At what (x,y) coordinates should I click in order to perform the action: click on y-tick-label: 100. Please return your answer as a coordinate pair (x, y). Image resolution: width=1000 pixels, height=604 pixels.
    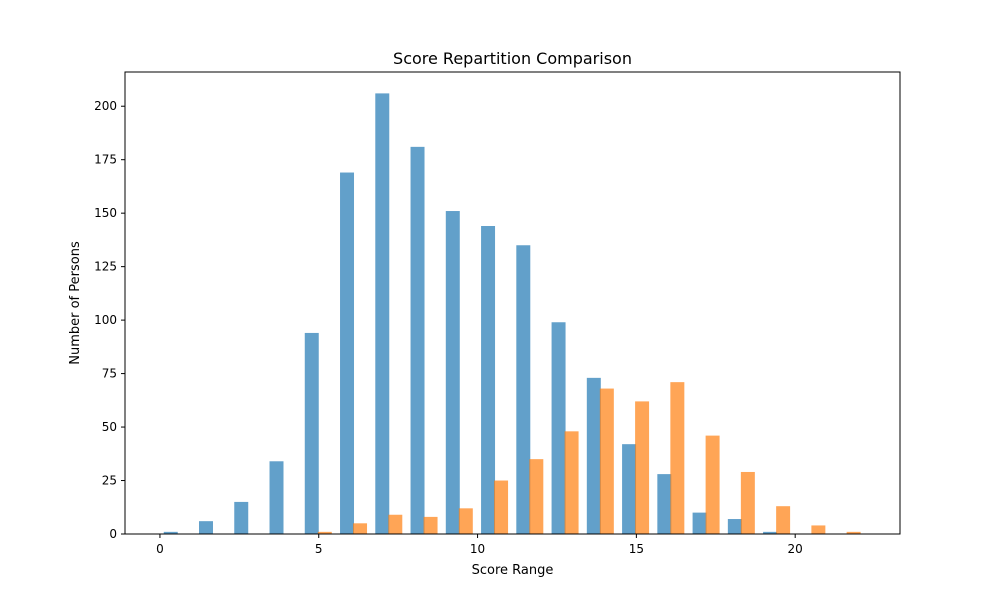
    Looking at the image, I should click on (105, 320).